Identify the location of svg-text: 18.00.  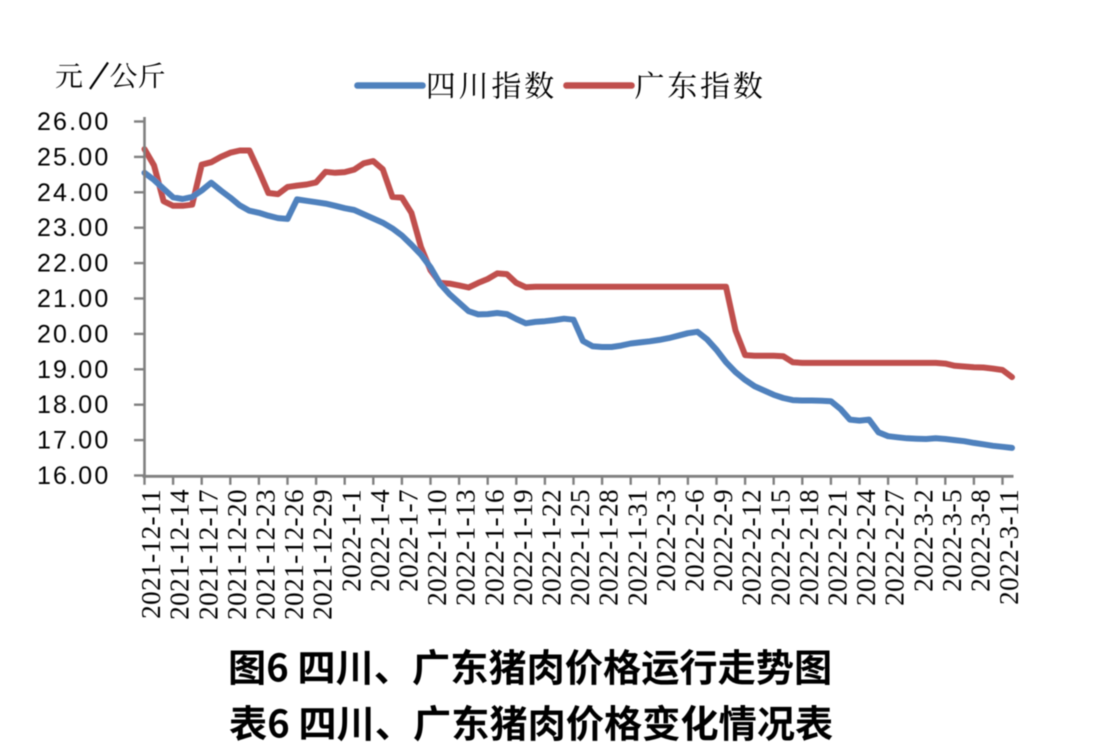
(74, 405).